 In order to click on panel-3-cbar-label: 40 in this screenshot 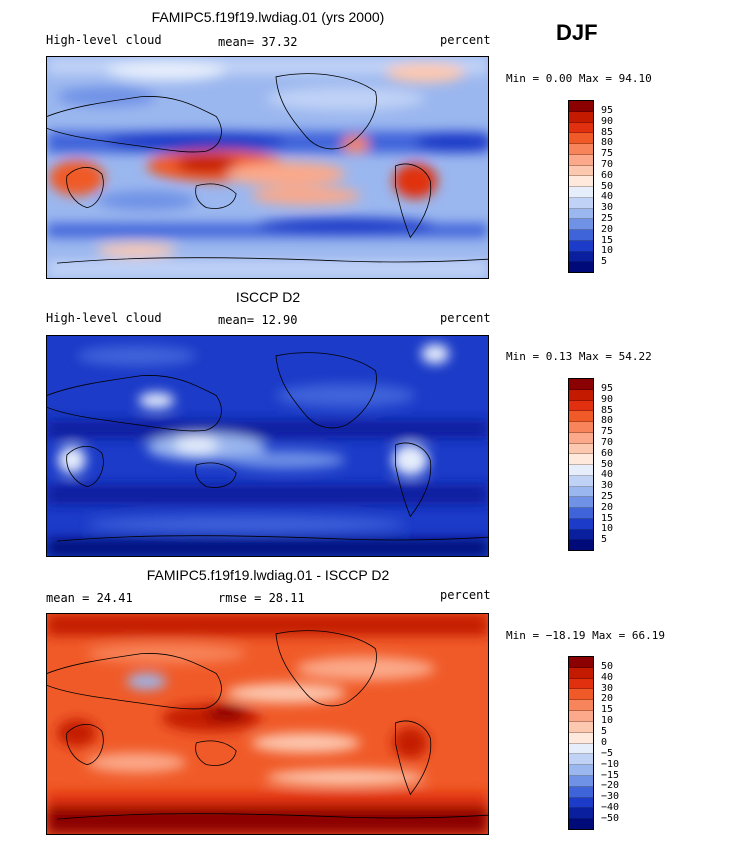, I will do `click(607, 677)`.